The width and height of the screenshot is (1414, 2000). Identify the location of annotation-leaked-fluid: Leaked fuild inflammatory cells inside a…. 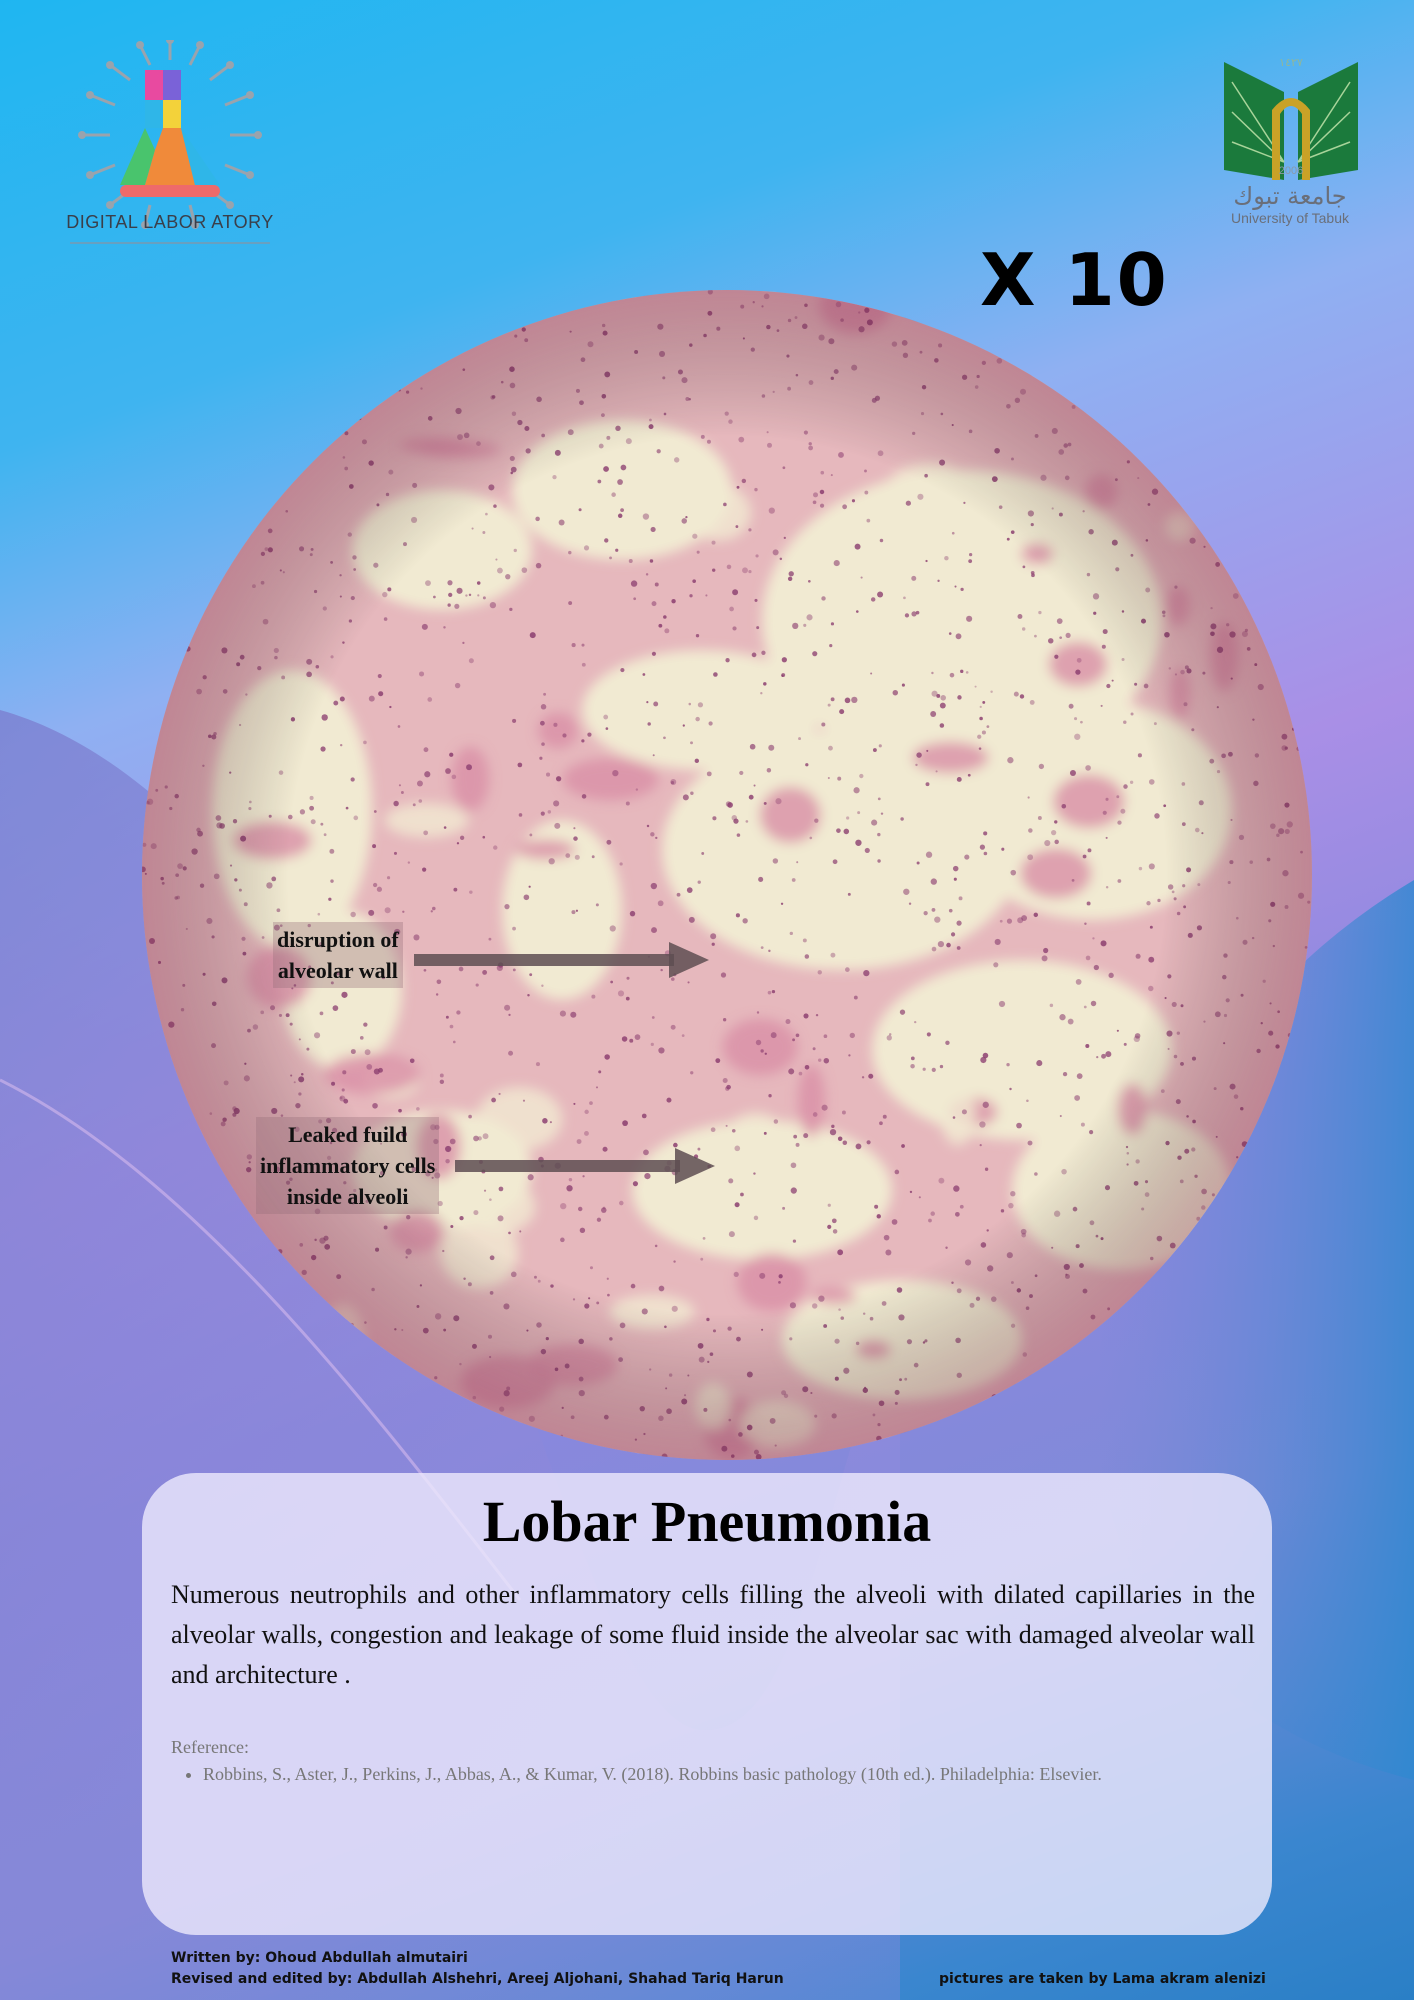
(348, 1165).